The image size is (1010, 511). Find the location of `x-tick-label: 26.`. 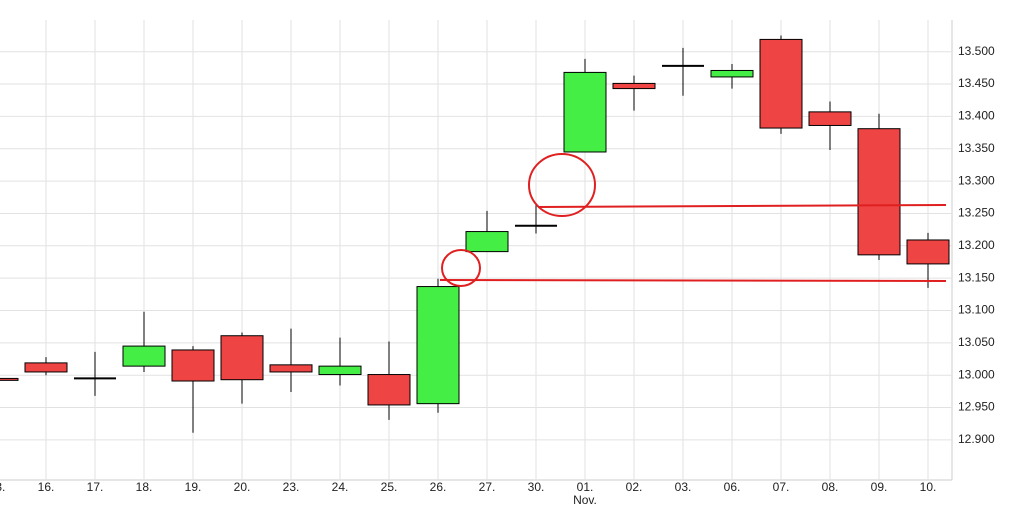

x-tick-label: 26. is located at coordinates (438, 487).